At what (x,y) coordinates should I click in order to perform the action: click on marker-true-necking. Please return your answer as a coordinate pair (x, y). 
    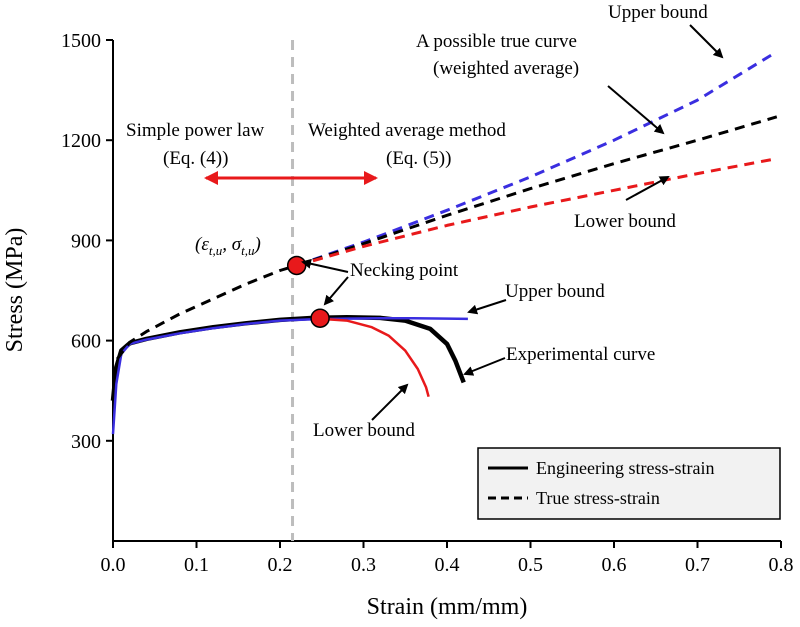
    Looking at the image, I should click on (296, 265).